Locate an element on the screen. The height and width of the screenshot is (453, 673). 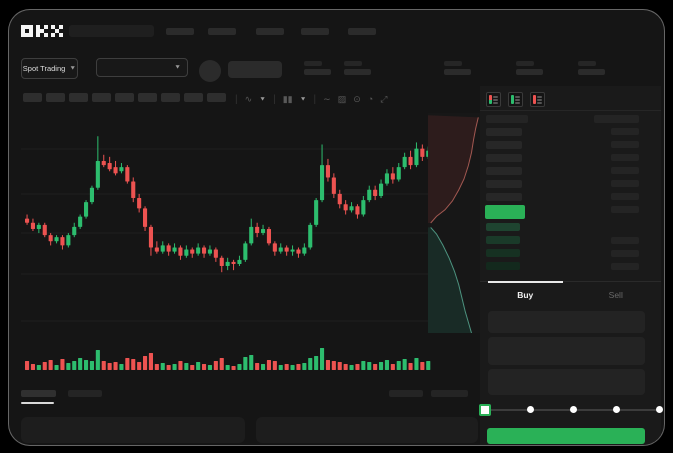
tab-sell: Sell is located at coordinates (616, 295).